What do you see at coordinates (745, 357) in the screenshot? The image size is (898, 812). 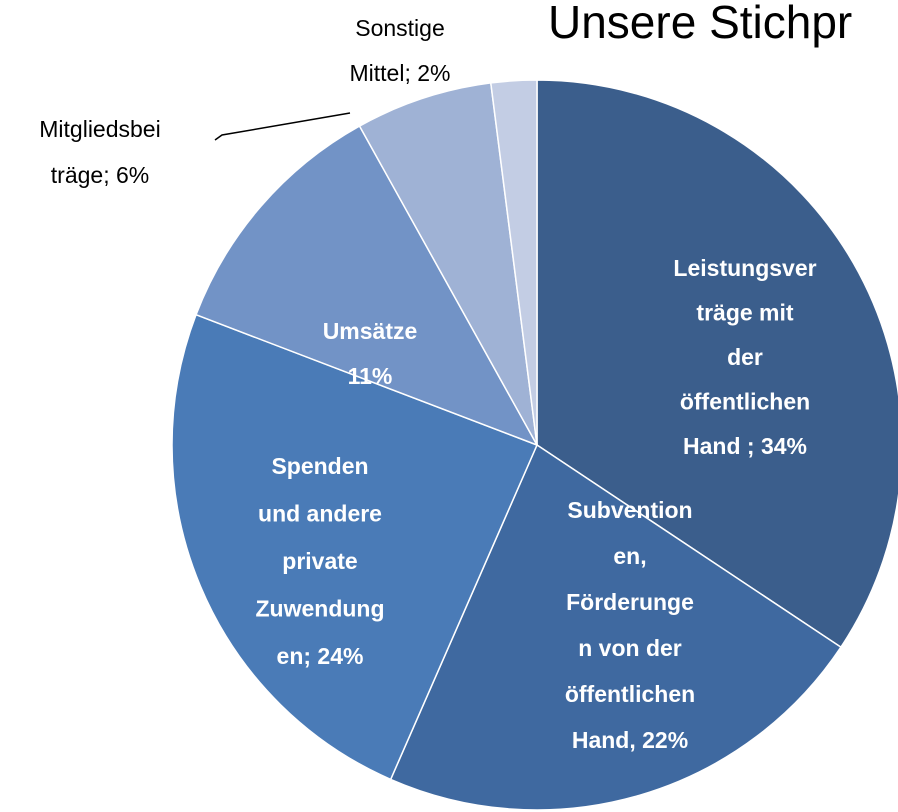 I see `data-label: der` at bounding box center [745, 357].